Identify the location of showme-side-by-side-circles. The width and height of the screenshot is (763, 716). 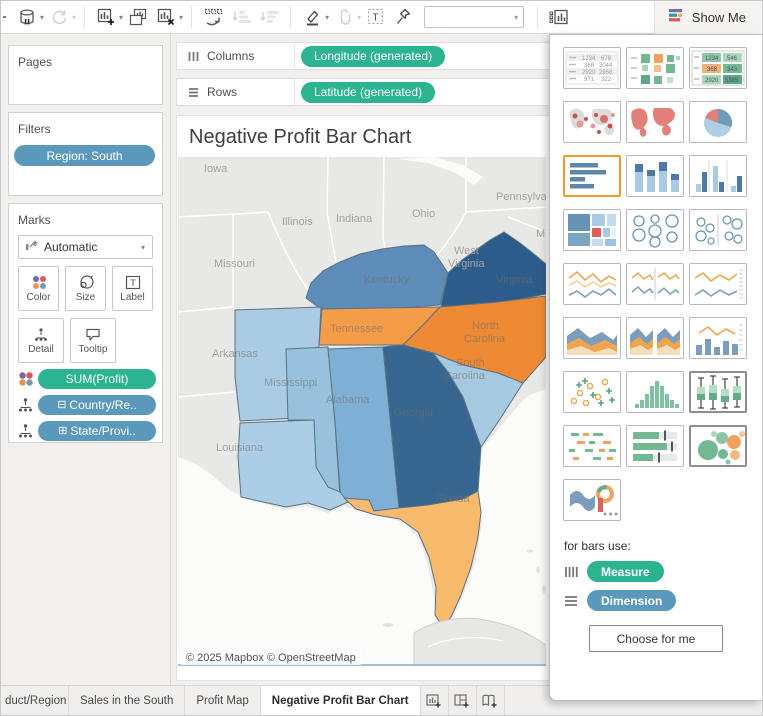
(718, 230).